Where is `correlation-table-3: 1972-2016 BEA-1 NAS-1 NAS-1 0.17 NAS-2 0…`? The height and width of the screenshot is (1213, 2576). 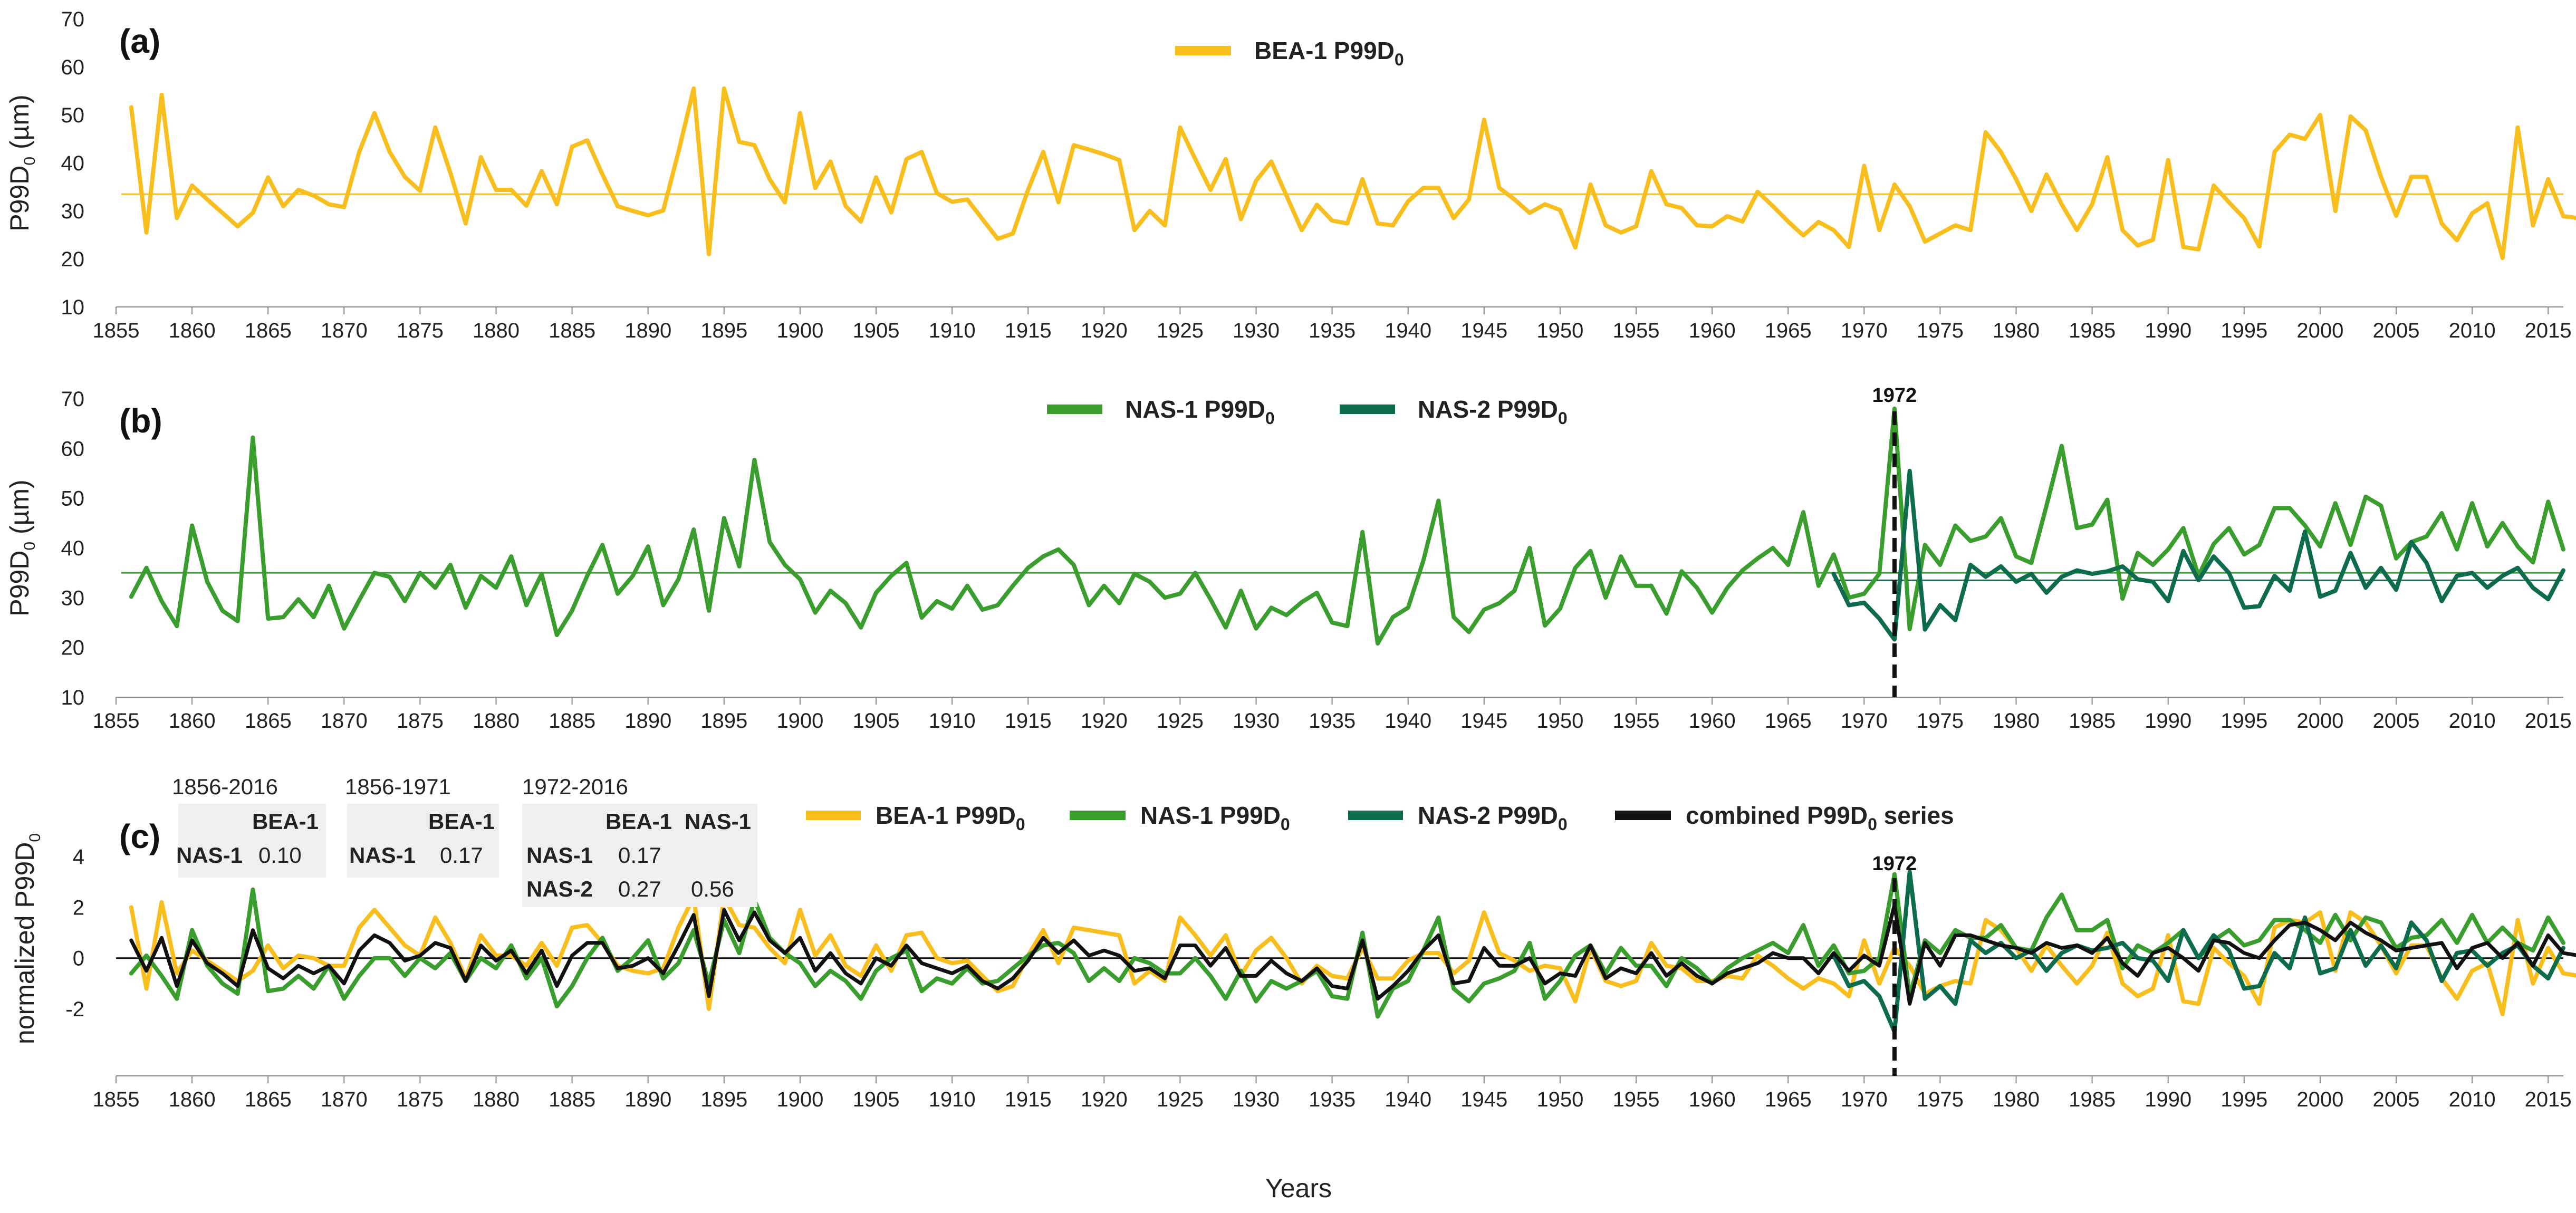
correlation-table-3: 1972-2016 BEA-1 NAS-1 NAS-1 0.17 NAS-2 0… is located at coordinates (640, 840).